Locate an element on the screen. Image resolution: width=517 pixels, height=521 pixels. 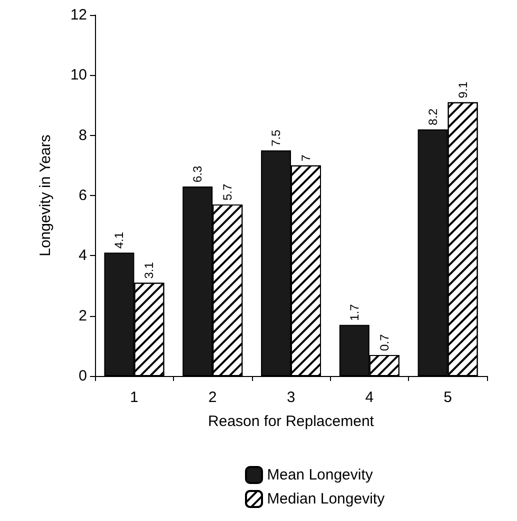
x-tick-label: 1 is located at coordinates (134, 397).